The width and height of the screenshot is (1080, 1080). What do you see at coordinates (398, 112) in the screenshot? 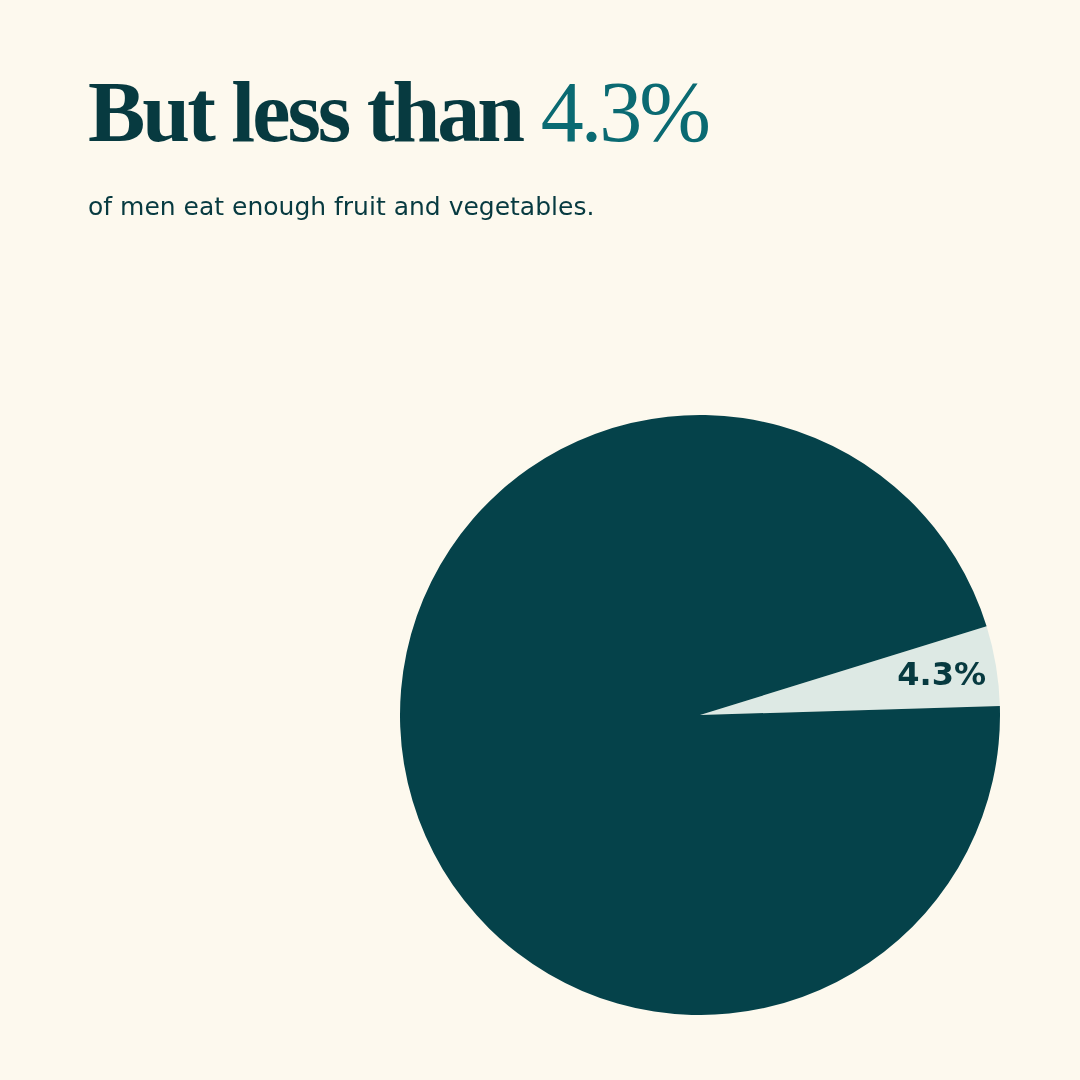
I see `chart-title: But less than 4.3%` at bounding box center [398, 112].